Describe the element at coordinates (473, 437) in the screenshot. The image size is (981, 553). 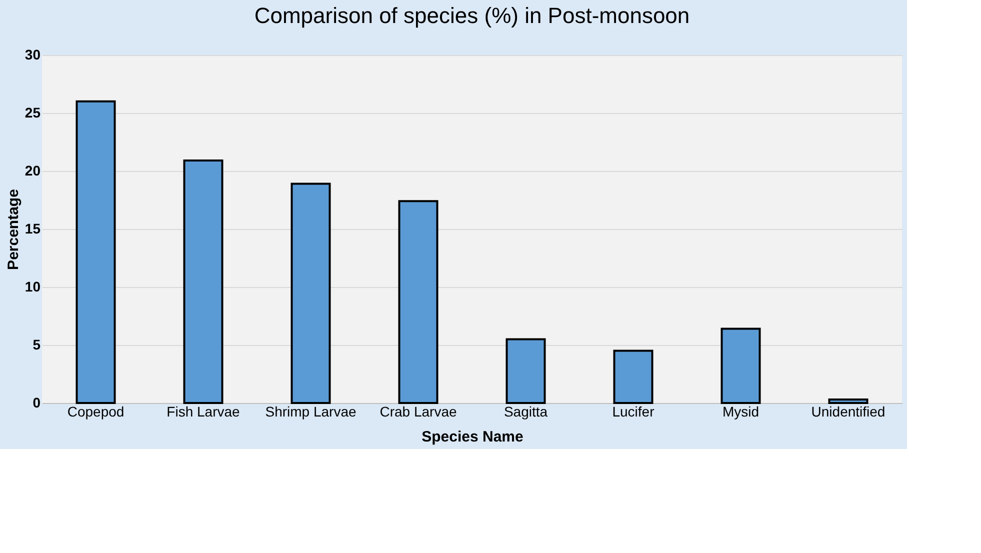
I see `x-axis-title: Species Name` at that location.